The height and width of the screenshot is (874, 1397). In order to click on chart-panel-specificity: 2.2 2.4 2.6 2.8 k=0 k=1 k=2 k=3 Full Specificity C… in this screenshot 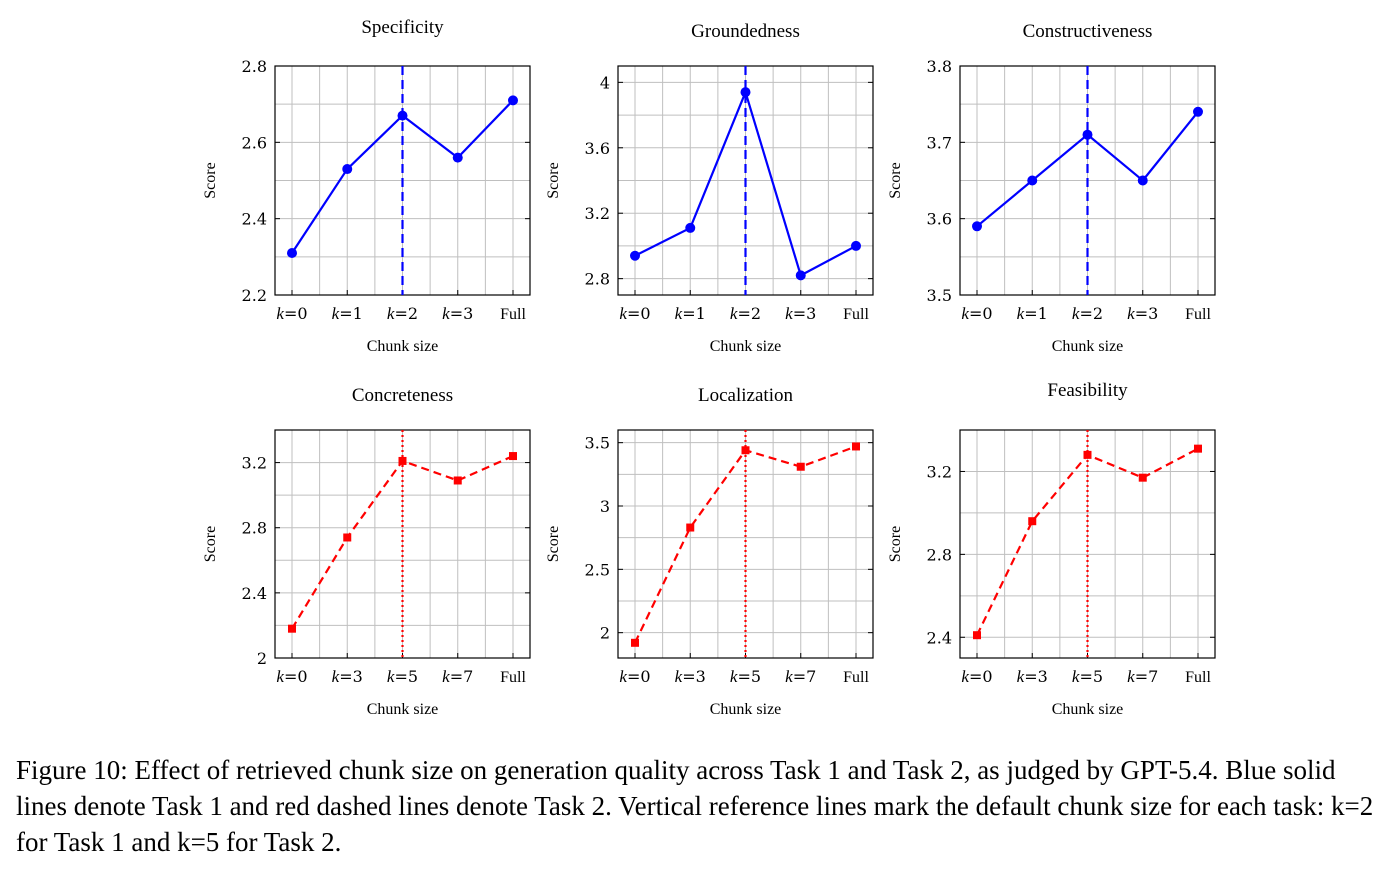, I will do `click(366, 186)`.